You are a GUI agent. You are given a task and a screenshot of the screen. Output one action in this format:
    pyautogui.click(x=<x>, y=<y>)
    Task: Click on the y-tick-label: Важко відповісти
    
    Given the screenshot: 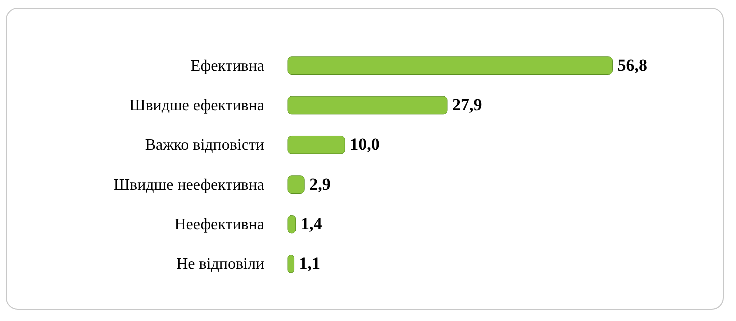 What is the action you would take?
    pyautogui.click(x=205, y=145)
    